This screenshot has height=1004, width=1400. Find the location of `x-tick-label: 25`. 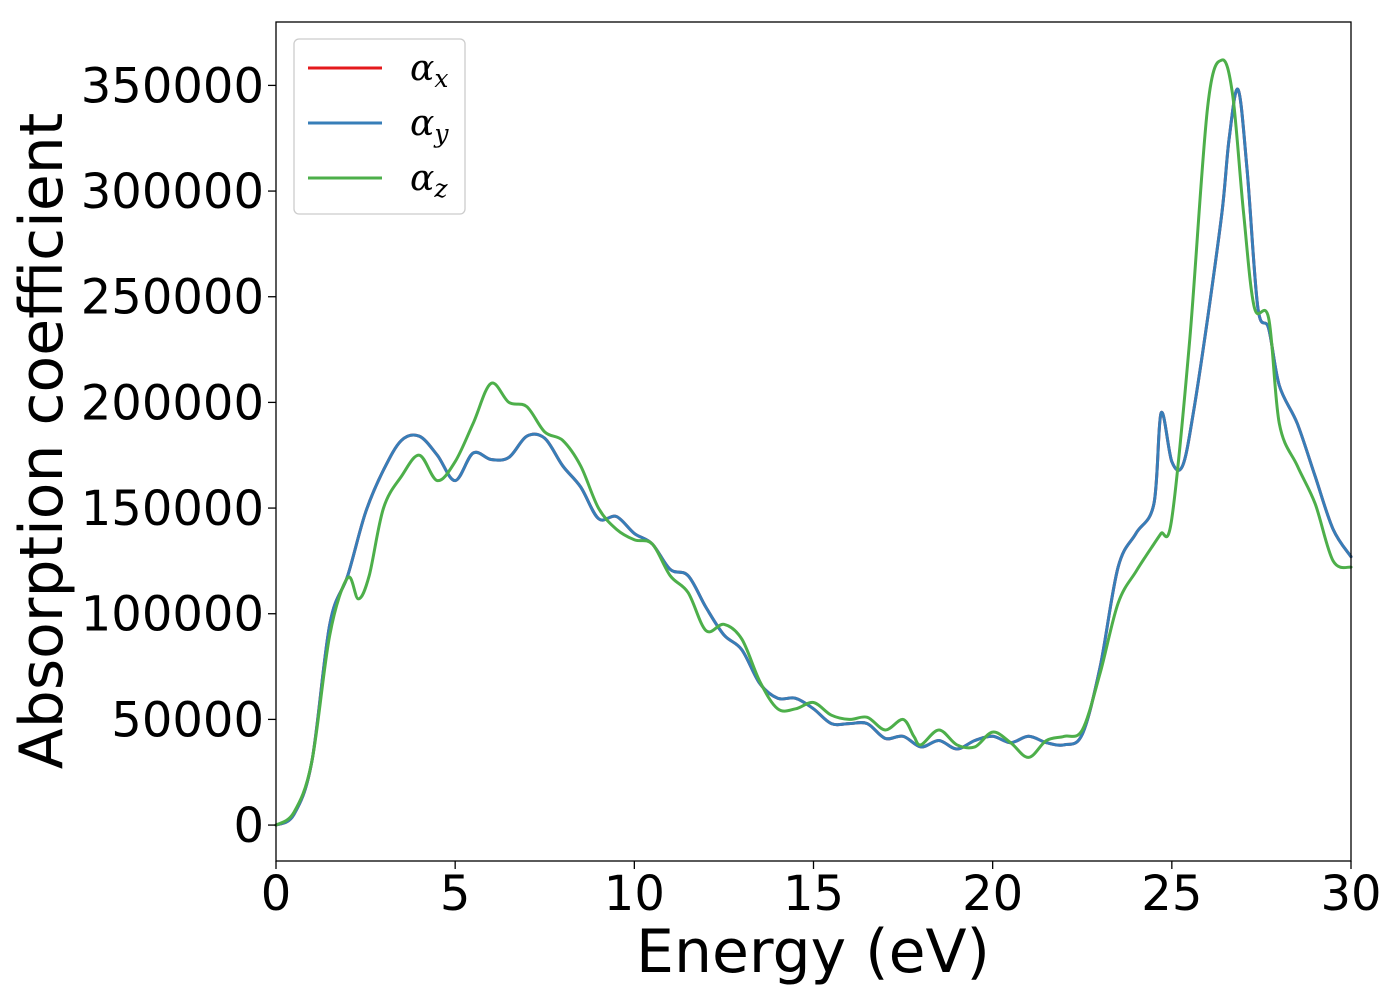

x-tick-label: 25 is located at coordinates (1171, 894).